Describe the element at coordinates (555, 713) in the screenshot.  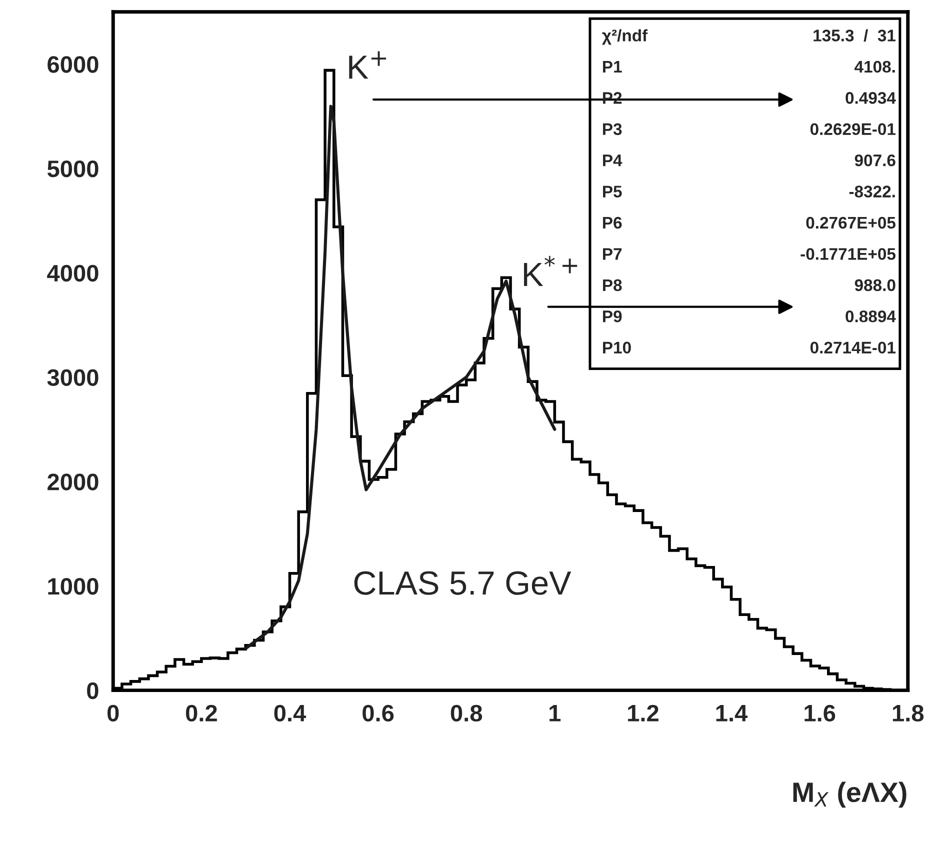
I see `x-tick-label: 1` at that location.